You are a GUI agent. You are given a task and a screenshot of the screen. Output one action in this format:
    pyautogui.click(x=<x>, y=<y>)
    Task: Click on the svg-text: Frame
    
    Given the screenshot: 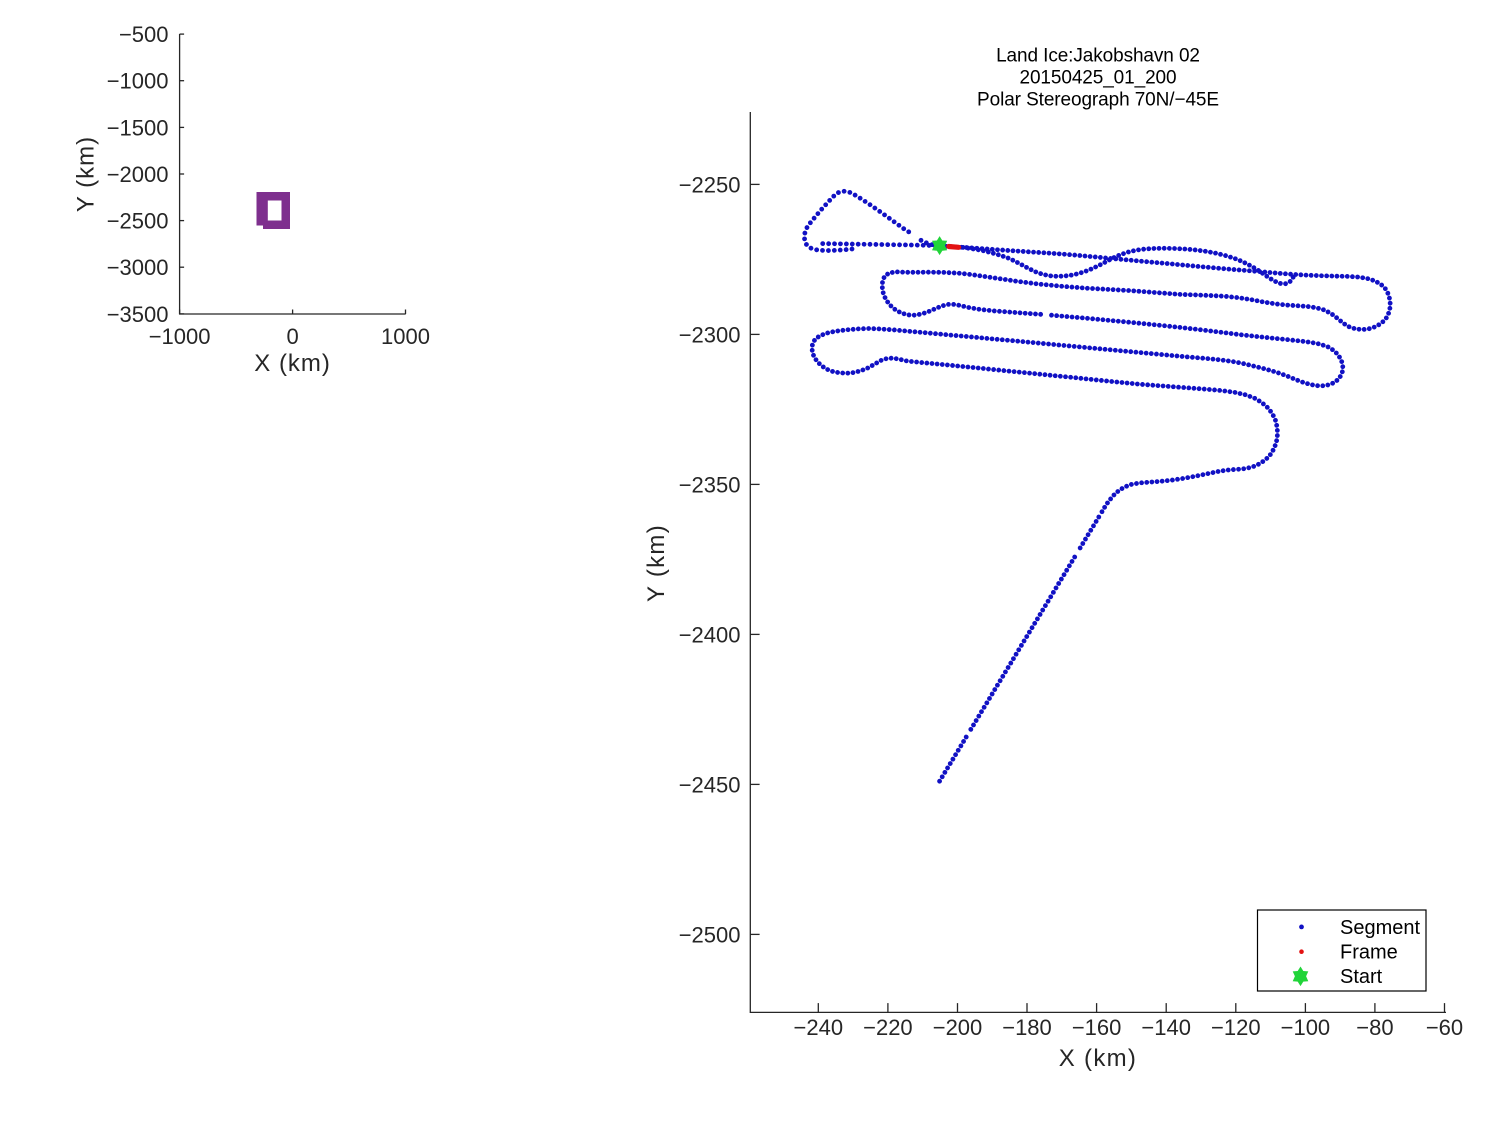 What is the action you would take?
    pyautogui.click(x=1369, y=952)
    